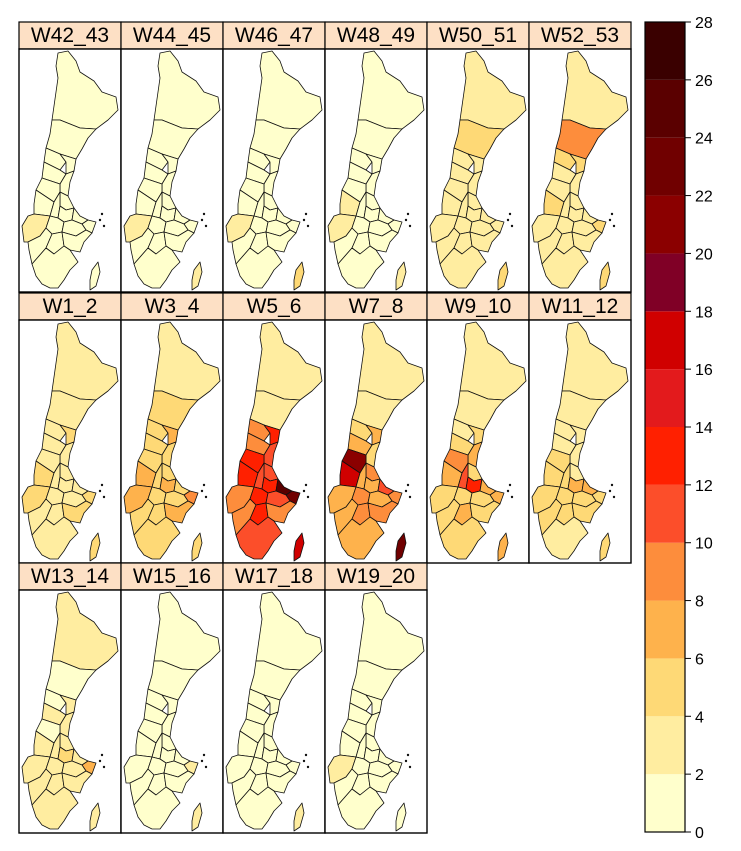 The image size is (741, 851). Describe the element at coordinates (274, 157) in the screenshot. I see `map-panel: W46_47` at that location.